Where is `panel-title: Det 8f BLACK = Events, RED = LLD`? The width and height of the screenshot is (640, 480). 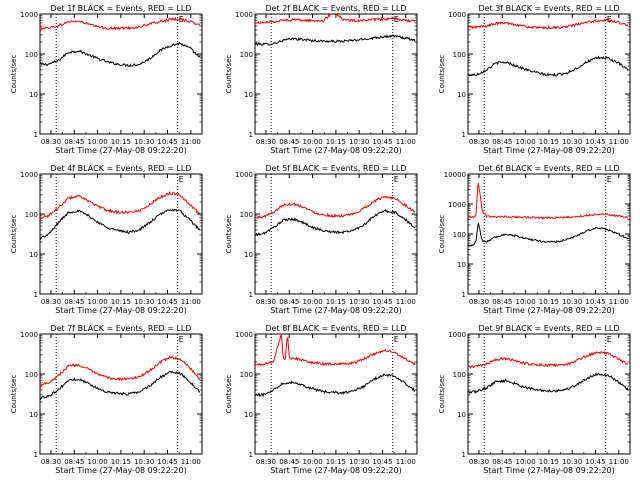
panel-title: Det 8f BLACK = Events, RED = LLD is located at coordinates (335, 328).